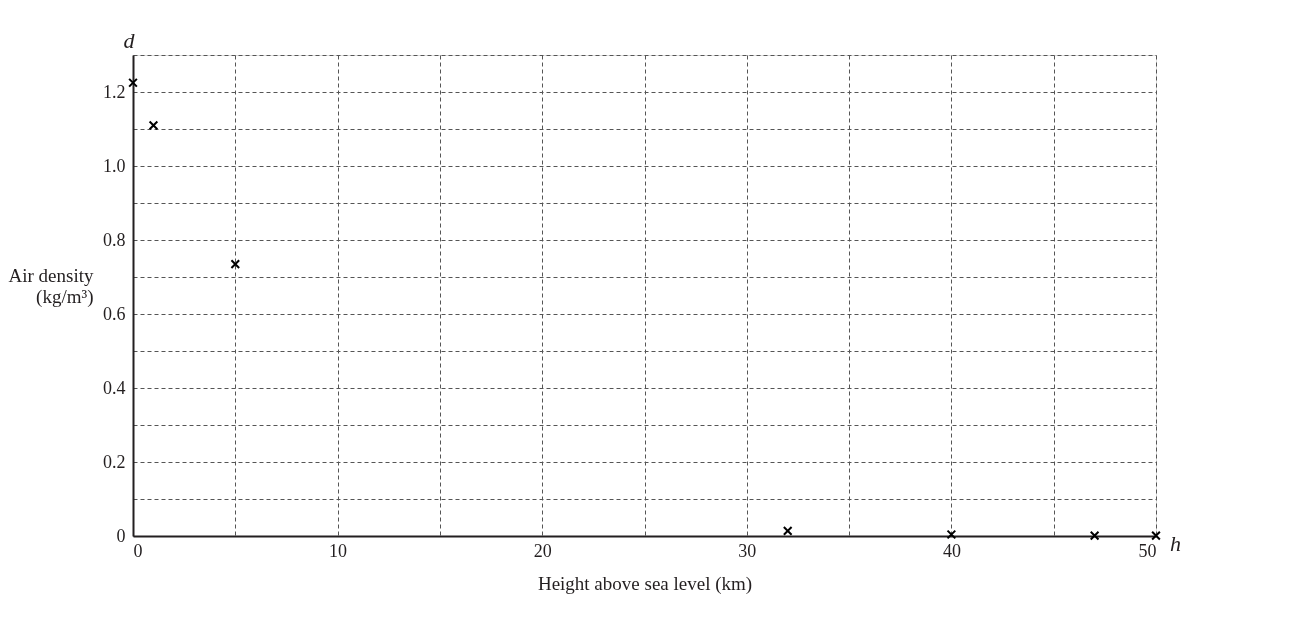 This screenshot has width=1311, height=637. I want to click on y-tick-label: 0.4, so click(114, 387).